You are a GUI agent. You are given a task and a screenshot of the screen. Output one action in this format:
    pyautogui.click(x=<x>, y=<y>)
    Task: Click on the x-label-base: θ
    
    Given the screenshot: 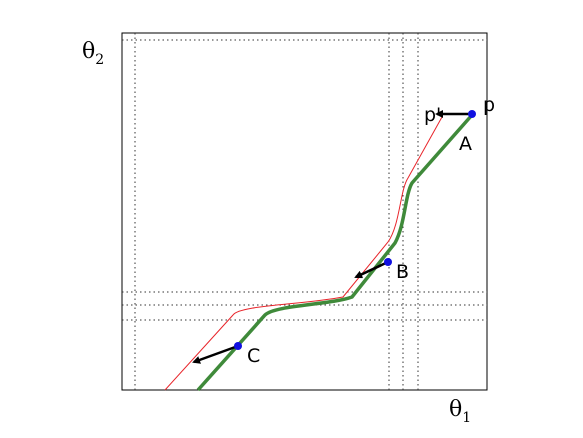 What is the action you would take?
    pyautogui.click(x=455, y=409)
    